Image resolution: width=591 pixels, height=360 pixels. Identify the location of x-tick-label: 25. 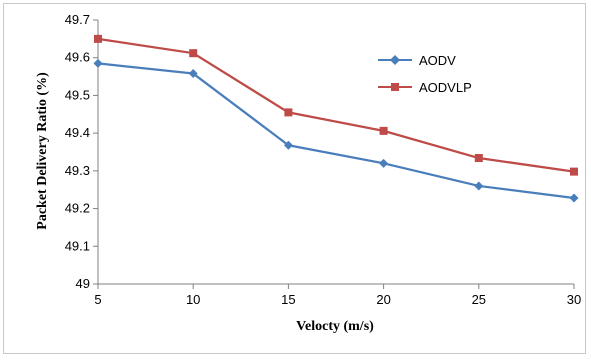
(479, 299).